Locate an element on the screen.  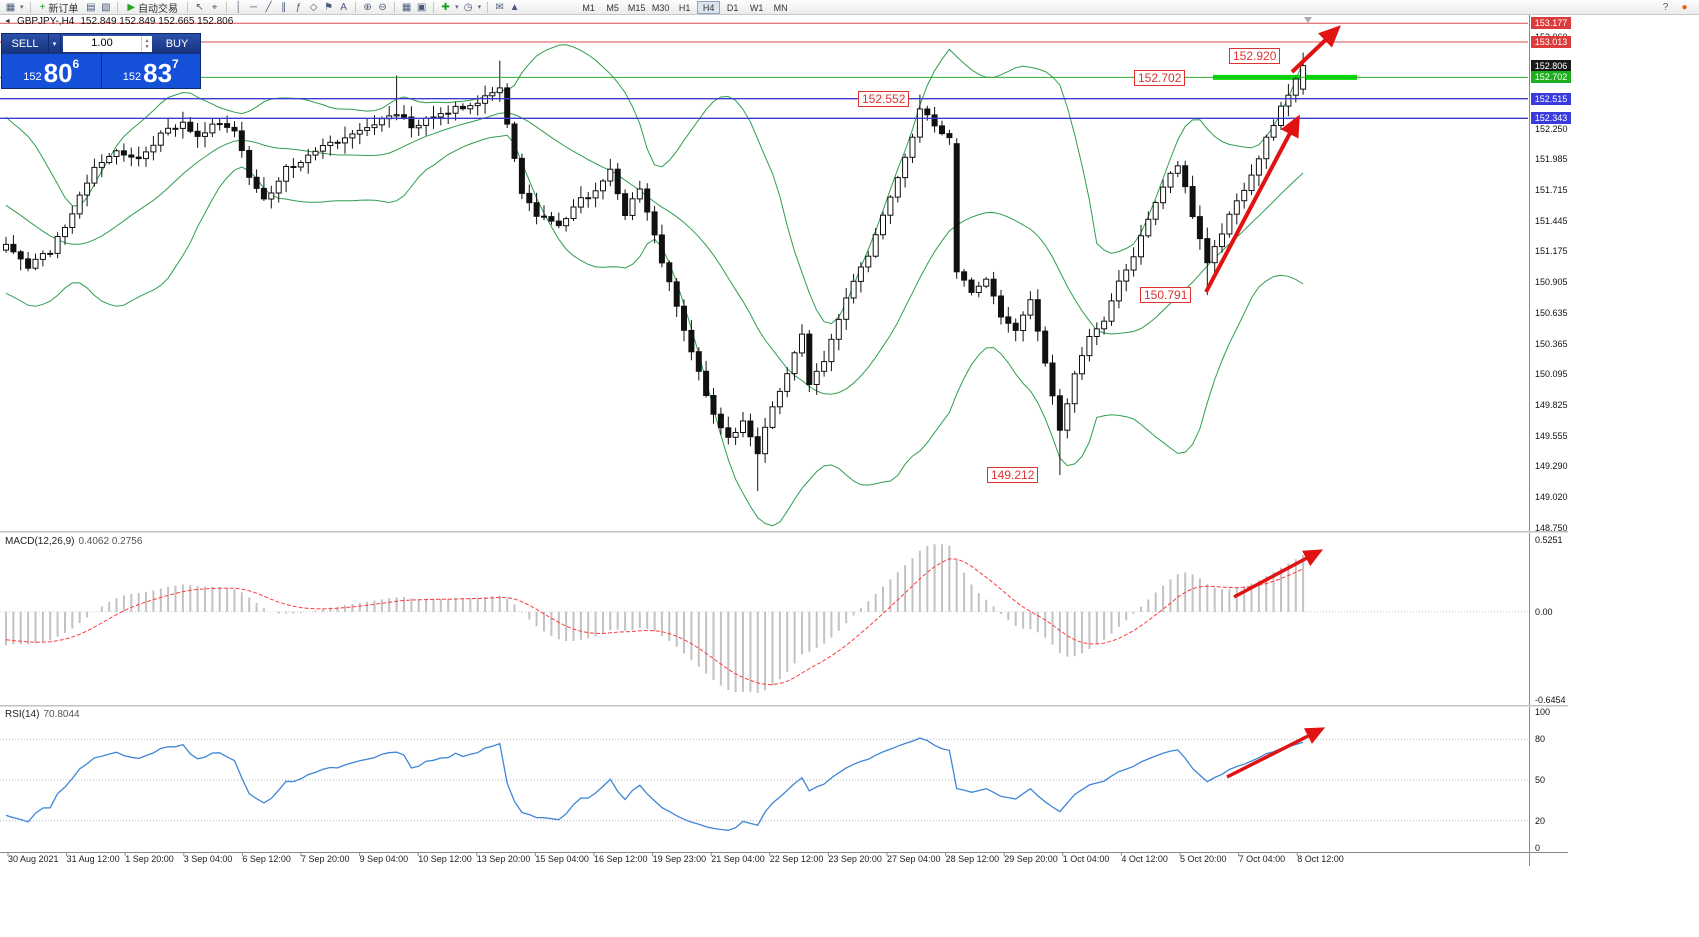
timeframe-m30: M30 is located at coordinates (660, 7).